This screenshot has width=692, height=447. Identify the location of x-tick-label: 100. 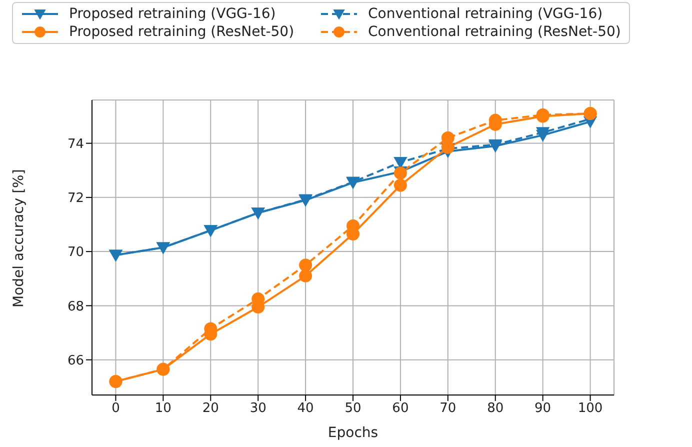
(590, 408).